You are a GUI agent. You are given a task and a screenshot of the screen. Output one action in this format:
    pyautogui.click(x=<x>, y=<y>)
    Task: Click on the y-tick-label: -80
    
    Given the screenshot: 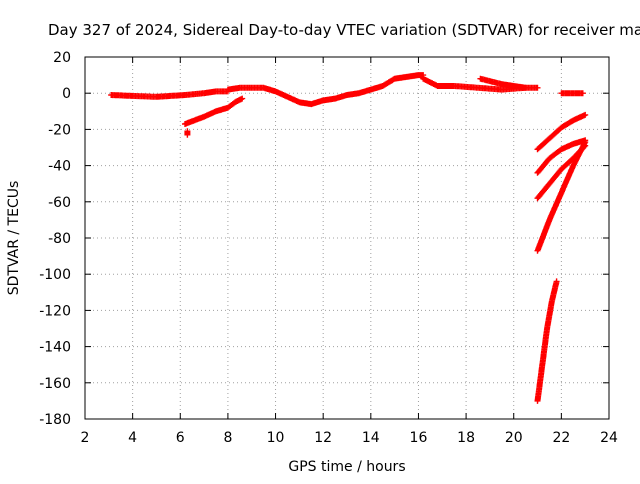 What is the action you would take?
    pyautogui.click(x=59, y=239)
    